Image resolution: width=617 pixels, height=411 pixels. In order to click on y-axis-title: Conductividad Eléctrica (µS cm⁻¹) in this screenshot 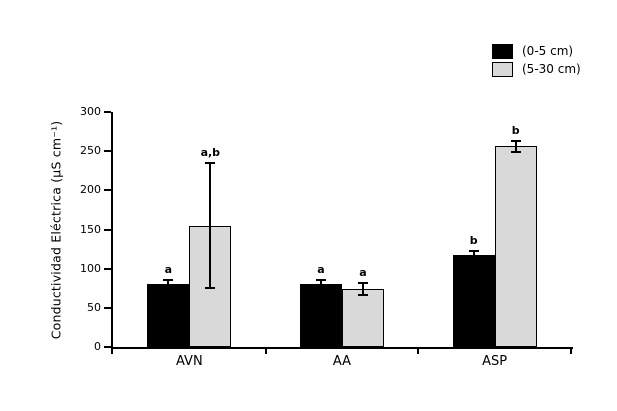, I will do `click(56, 230)`.